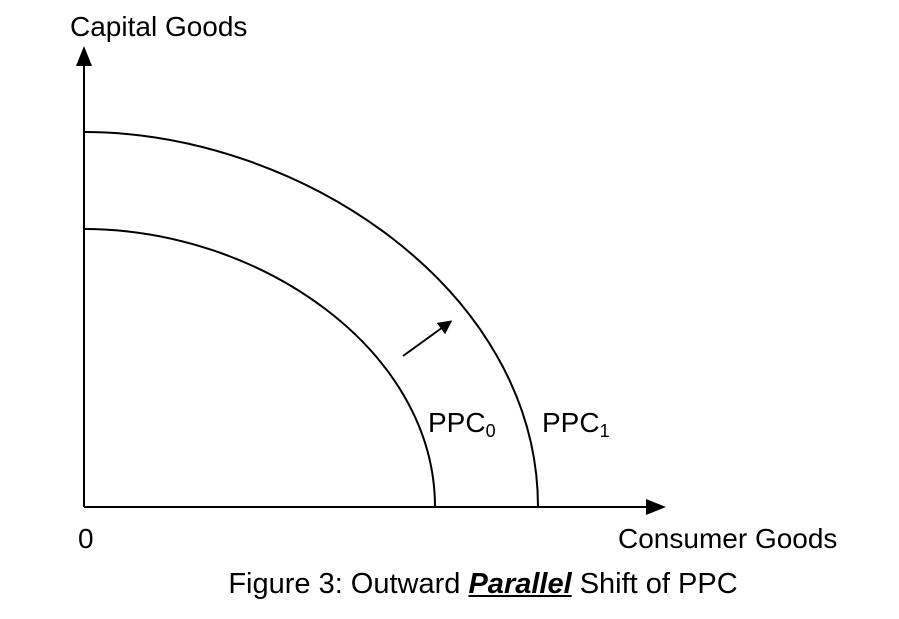  What do you see at coordinates (520, 584) in the screenshot?
I see `caption-emphasis: Parallel` at bounding box center [520, 584].